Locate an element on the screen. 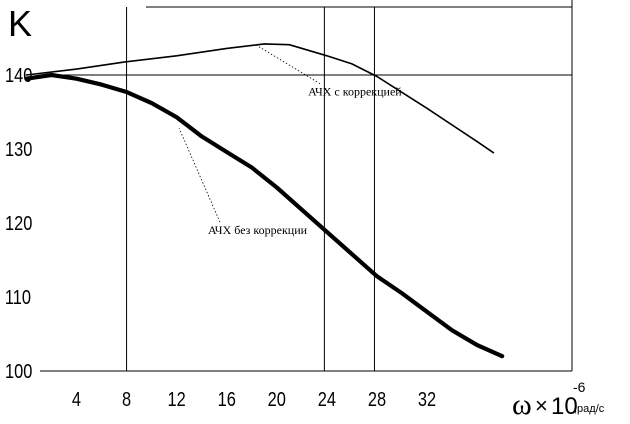  y-tick-labels: 100 110 120 130 140 is located at coordinates (18, 222).